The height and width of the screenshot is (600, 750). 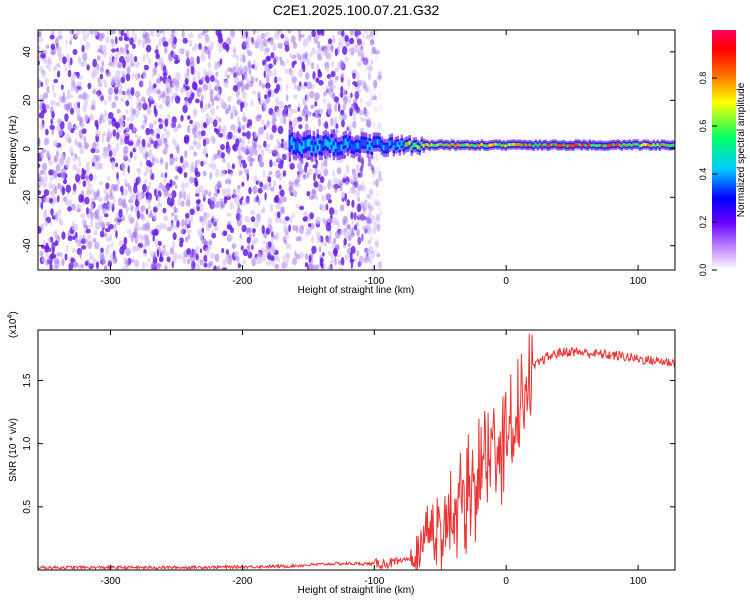 What do you see at coordinates (13, 328) in the screenshot?
I see `snr-multiplier-base: (x10` at bounding box center [13, 328].